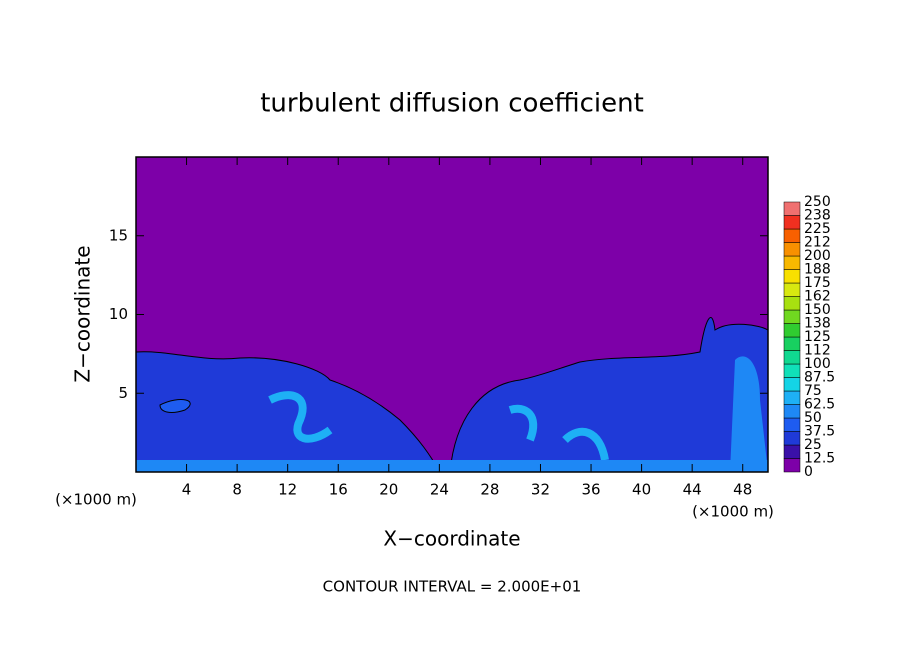  Describe the element at coordinates (817, 324) in the screenshot. I see `colorbar-label: 138` at that location.